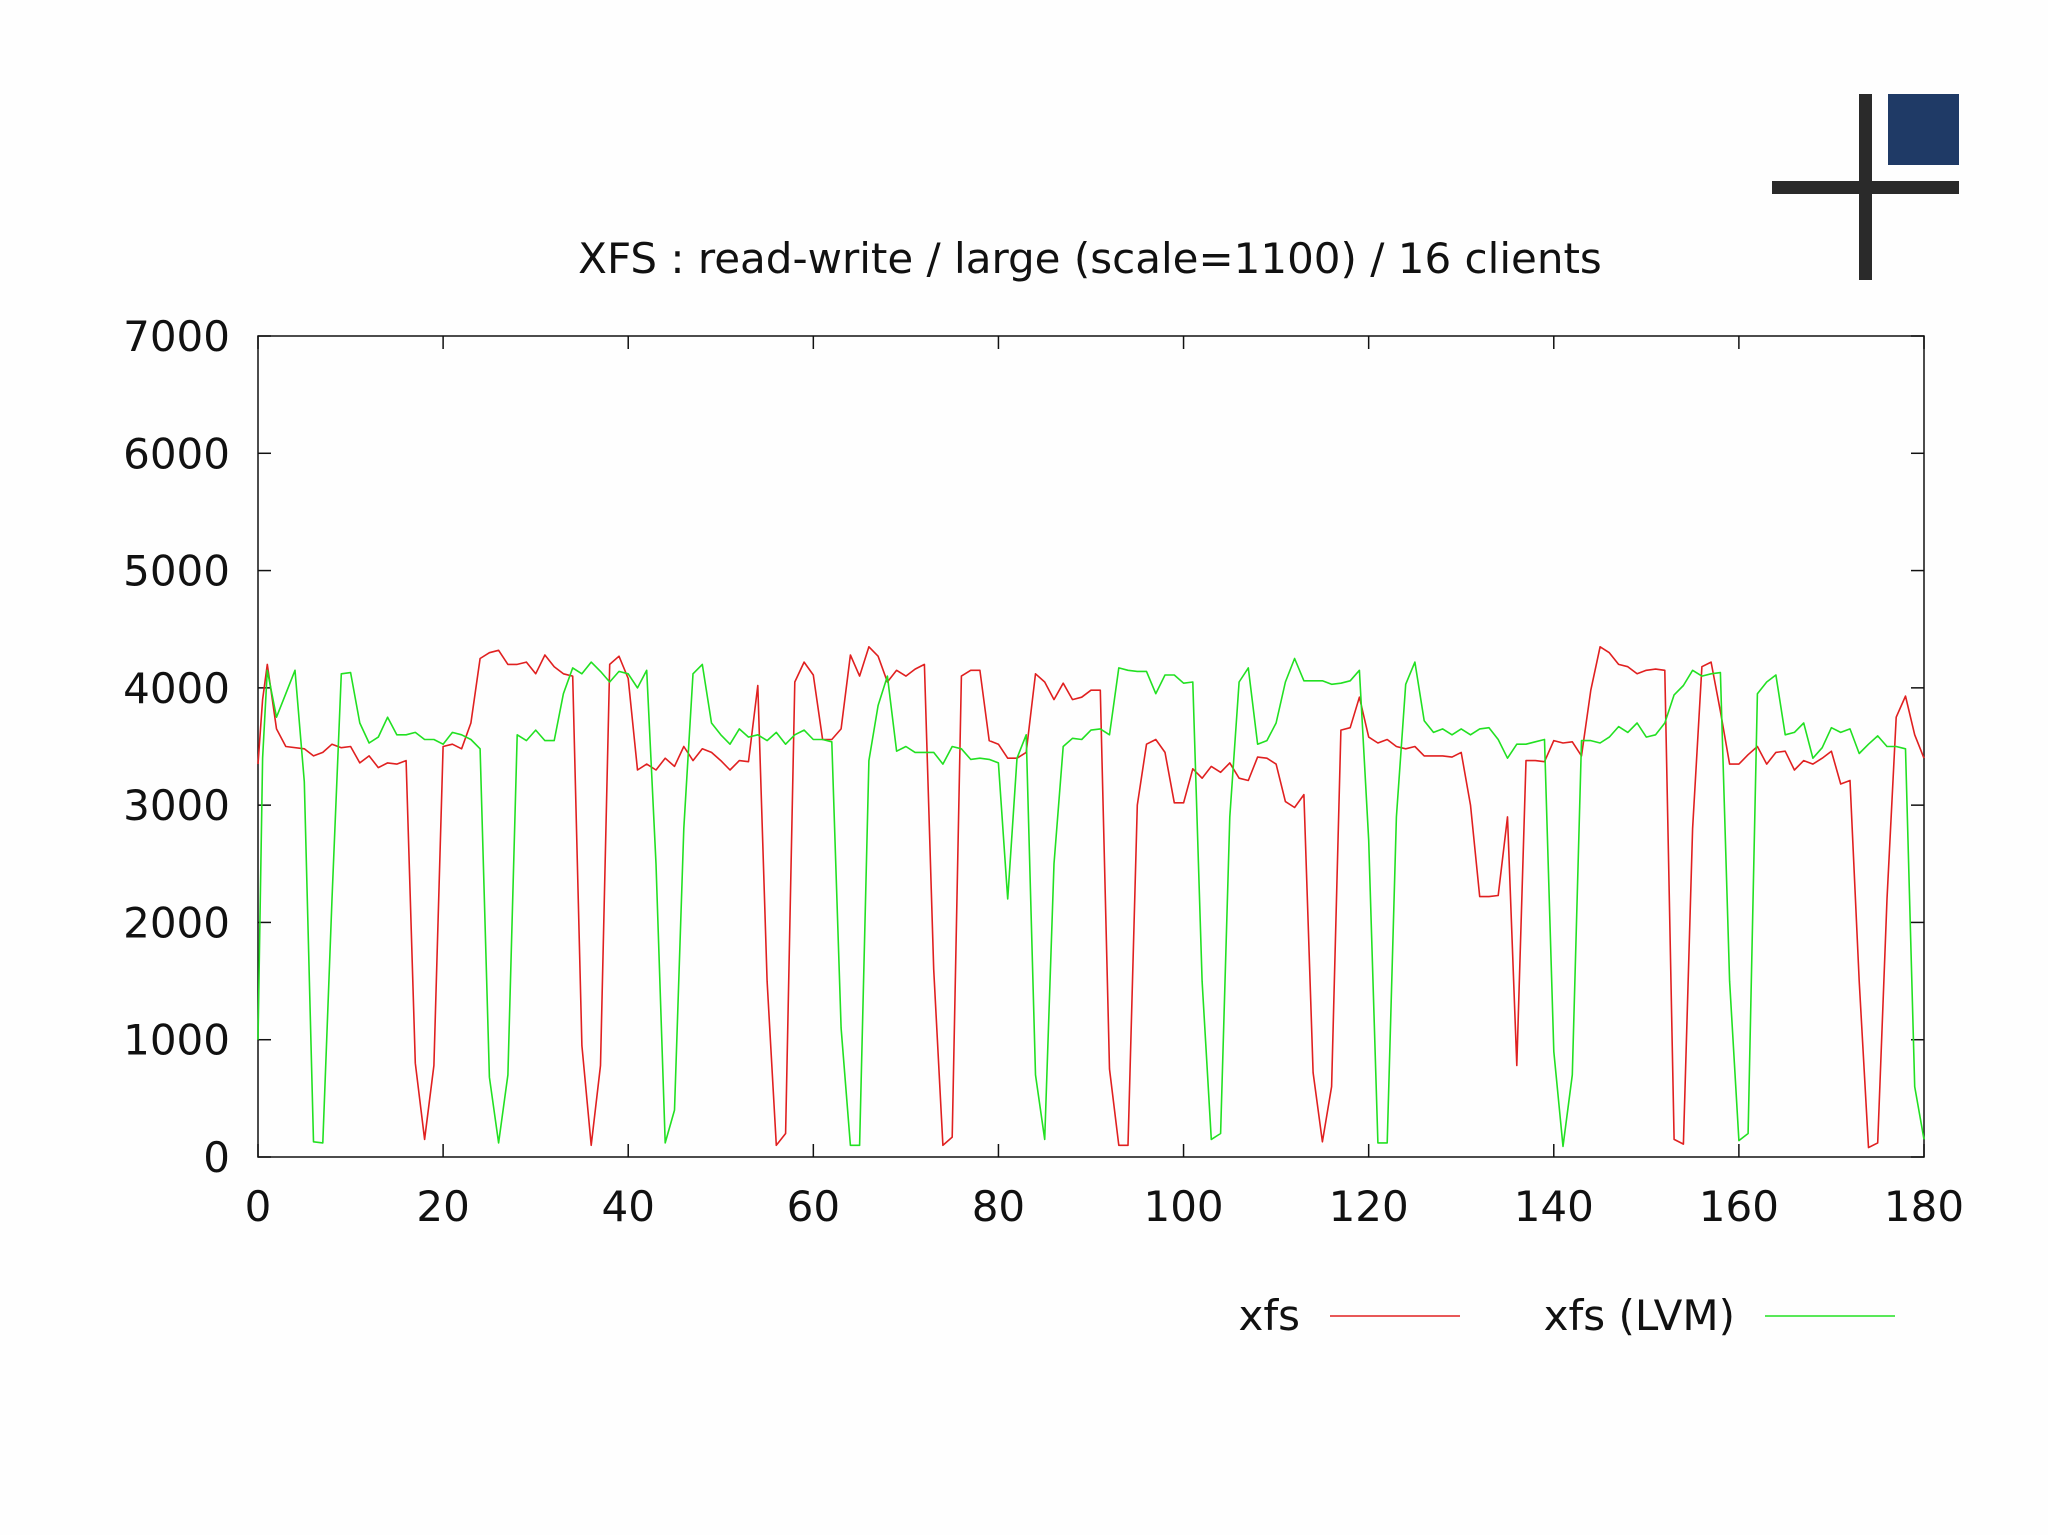 The height and width of the screenshot is (1535, 2048). I want to click on y-tick-label: 2000, so click(176, 922).